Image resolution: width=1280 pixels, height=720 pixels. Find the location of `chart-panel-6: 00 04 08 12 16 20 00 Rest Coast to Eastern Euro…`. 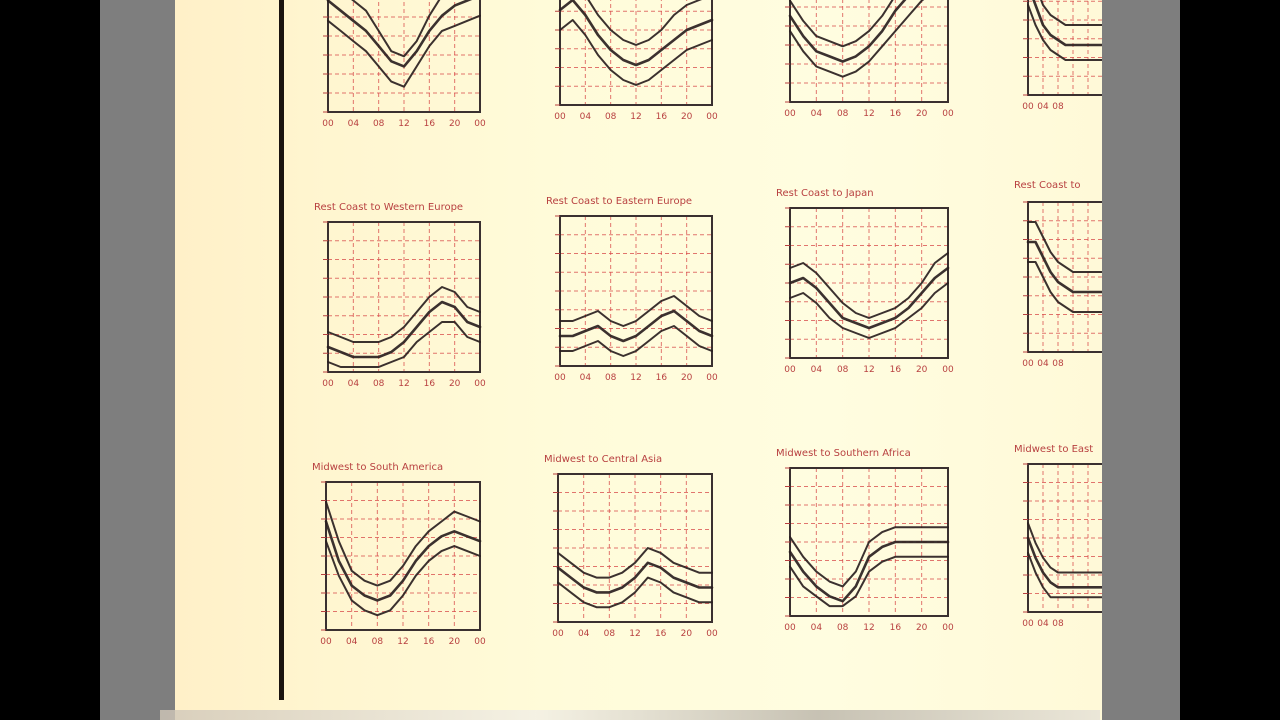

chart-panel-6: 00 04 08 12 16 20 00 Rest Coast to Eastern Euro… is located at coordinates (632, 289).